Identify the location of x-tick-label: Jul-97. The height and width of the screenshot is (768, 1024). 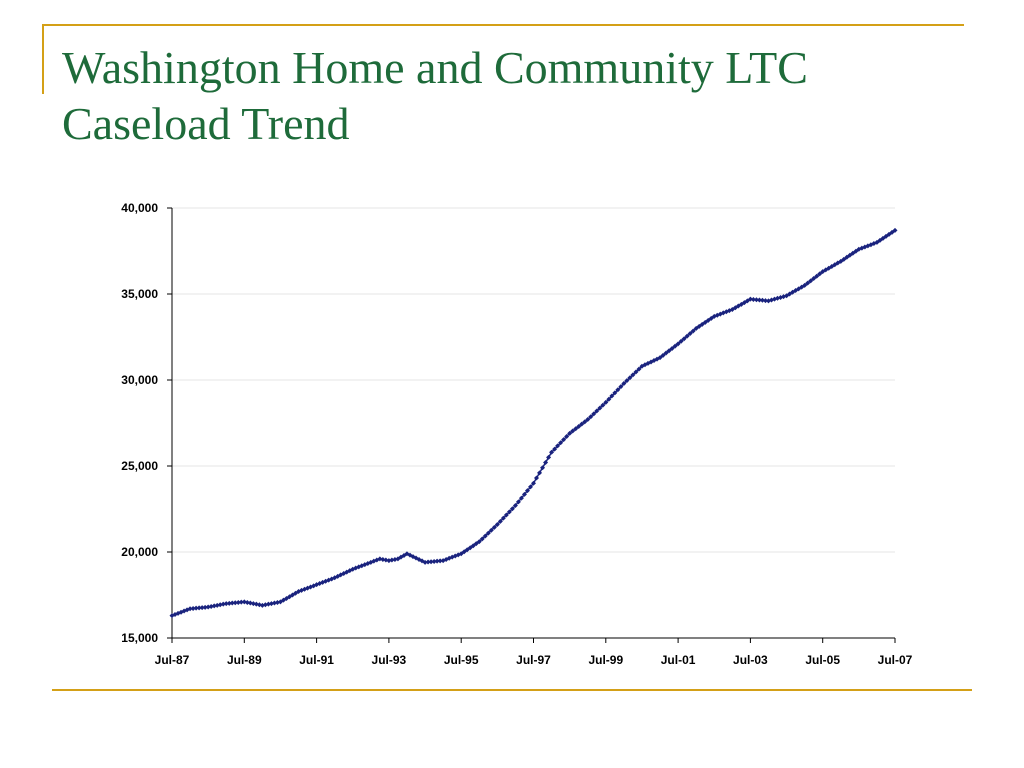
(533, 660).